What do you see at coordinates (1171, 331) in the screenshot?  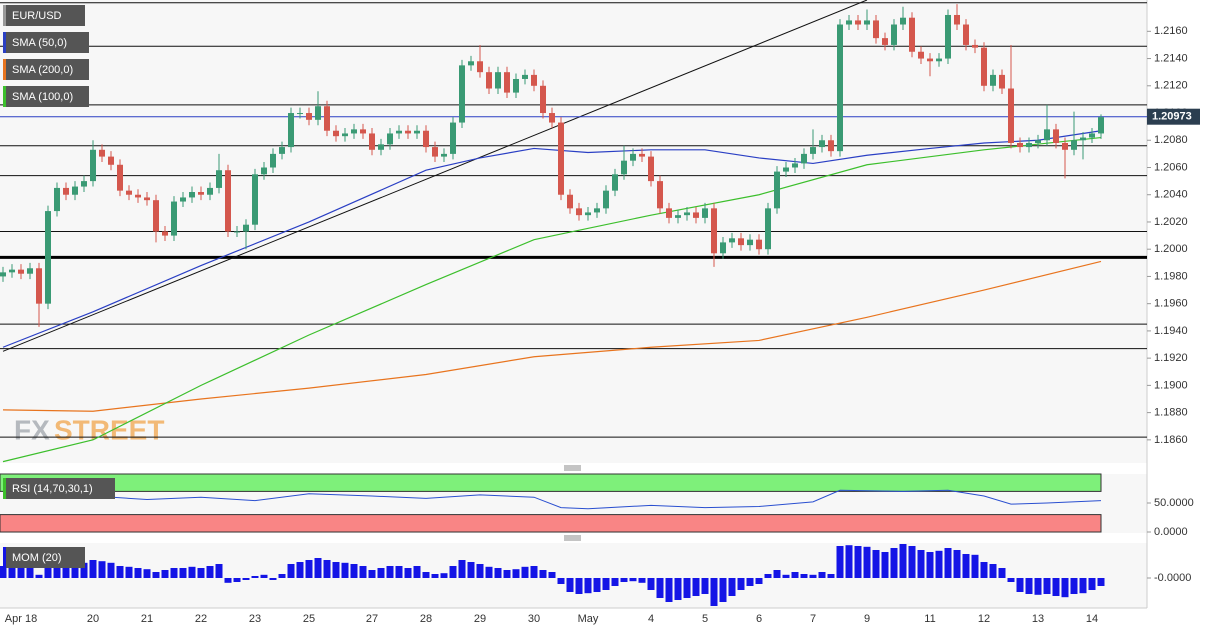 I see `y-tick-label: 1.1940` at bounding box center [1171, 331].